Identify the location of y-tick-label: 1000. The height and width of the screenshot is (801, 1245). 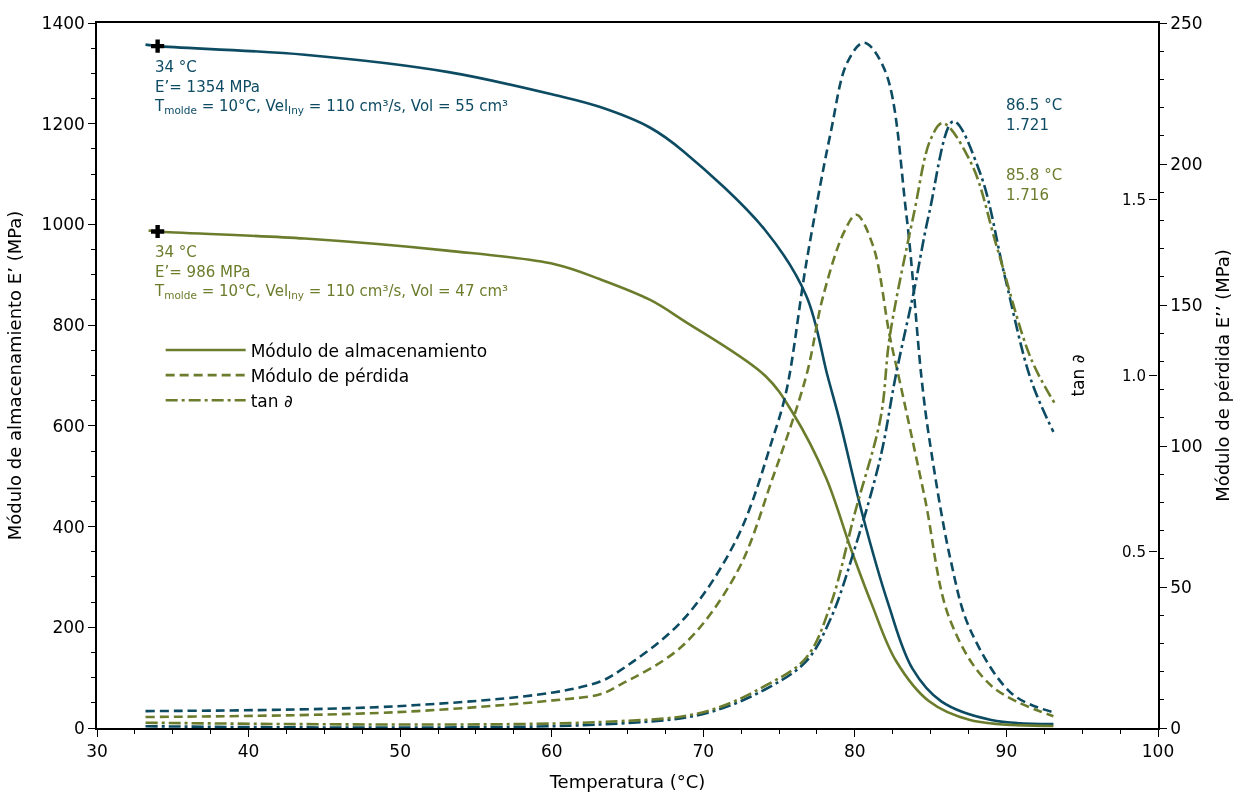
(63, 224).